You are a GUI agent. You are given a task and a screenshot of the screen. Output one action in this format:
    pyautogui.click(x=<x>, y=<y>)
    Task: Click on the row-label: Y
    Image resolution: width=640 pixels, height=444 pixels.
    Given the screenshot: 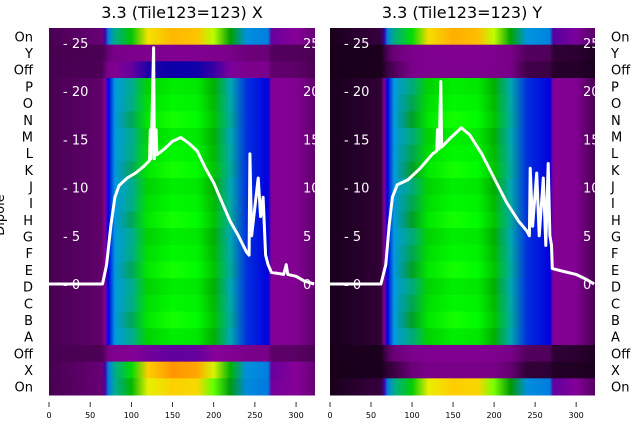 What is the action you would take?
    pyautogui.click(x=614, y=54)
    